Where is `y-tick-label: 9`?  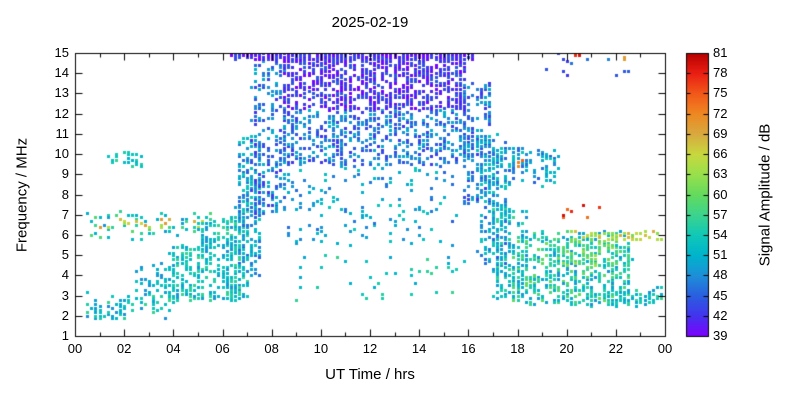
y-tick-label: 9 is located at coordinates (65, 174).